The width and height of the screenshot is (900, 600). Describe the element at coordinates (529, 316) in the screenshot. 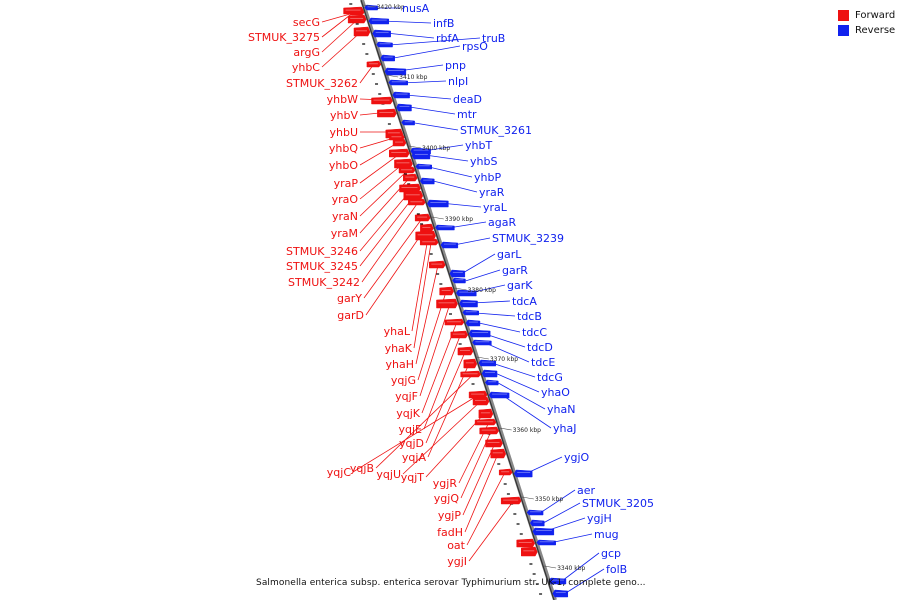

I see `reverse-gene-label: tdcB` at that location.